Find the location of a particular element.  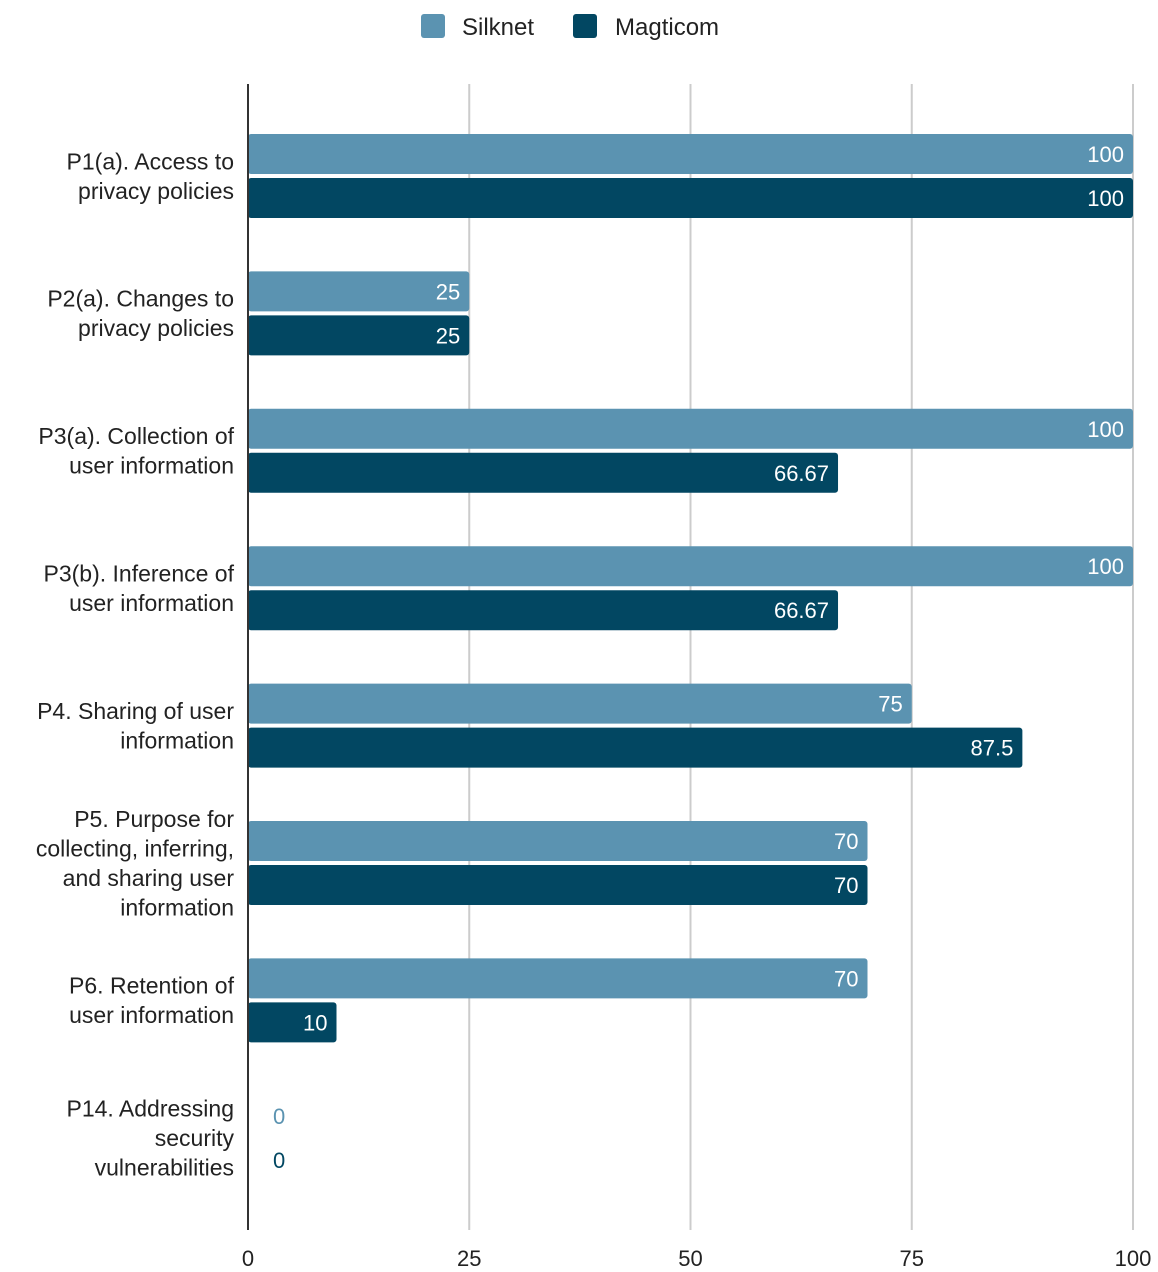

value-label-silknet-2: 100 is located at coordinates (1105, 429).